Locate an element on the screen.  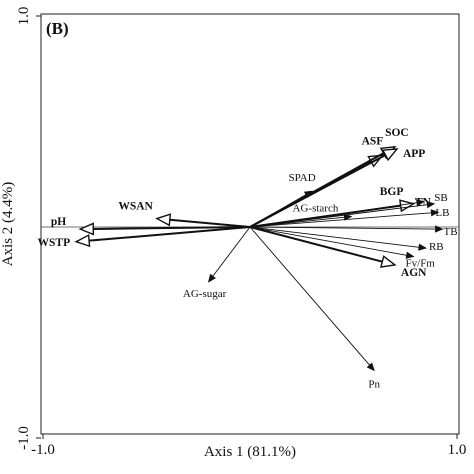
vector-label: ASF is located at coordinates (373, 141).